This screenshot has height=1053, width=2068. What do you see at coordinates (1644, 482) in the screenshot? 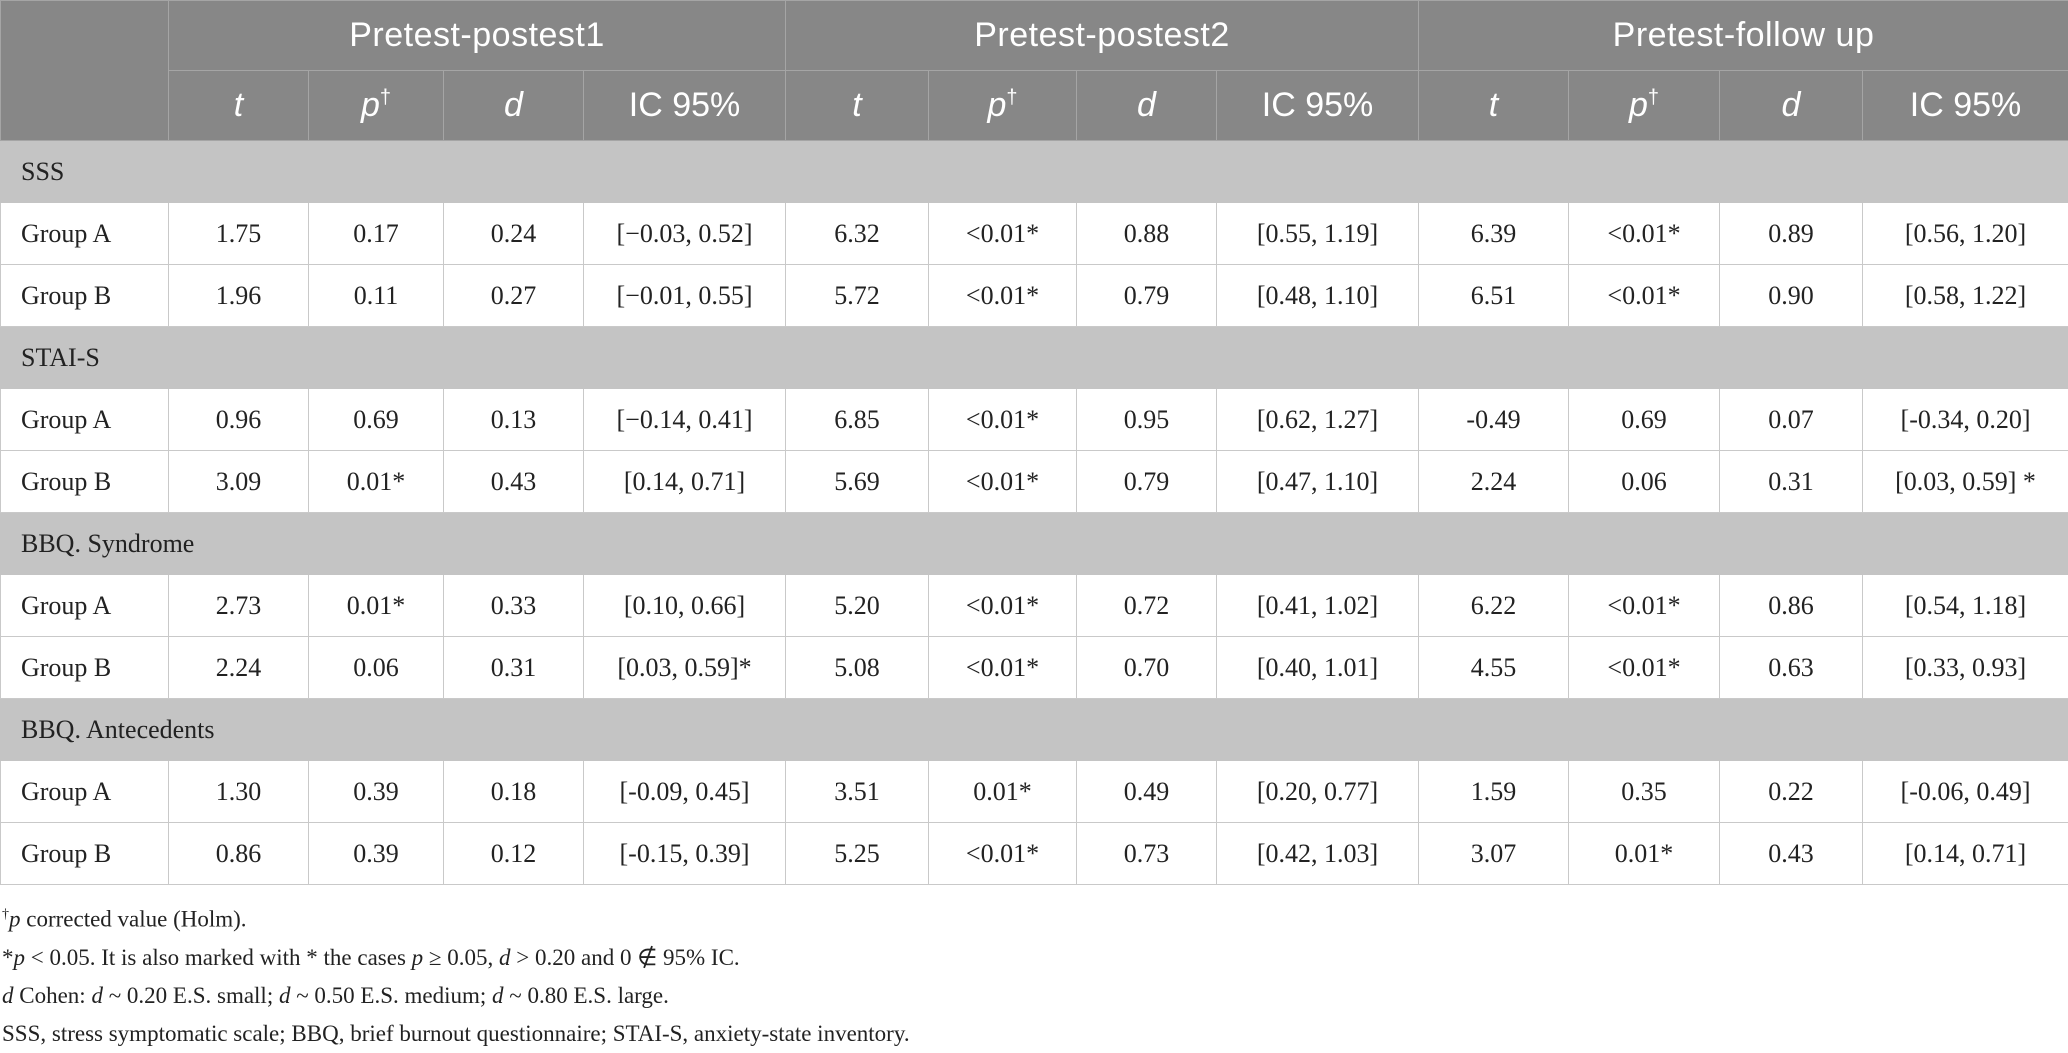
I see `table-cell: 0.06` at bounding box center [1644, 482].